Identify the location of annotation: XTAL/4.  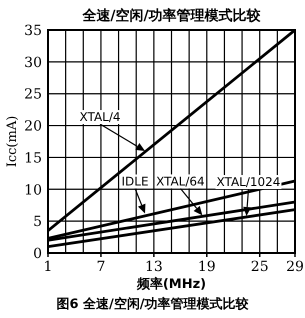
(100, 117).